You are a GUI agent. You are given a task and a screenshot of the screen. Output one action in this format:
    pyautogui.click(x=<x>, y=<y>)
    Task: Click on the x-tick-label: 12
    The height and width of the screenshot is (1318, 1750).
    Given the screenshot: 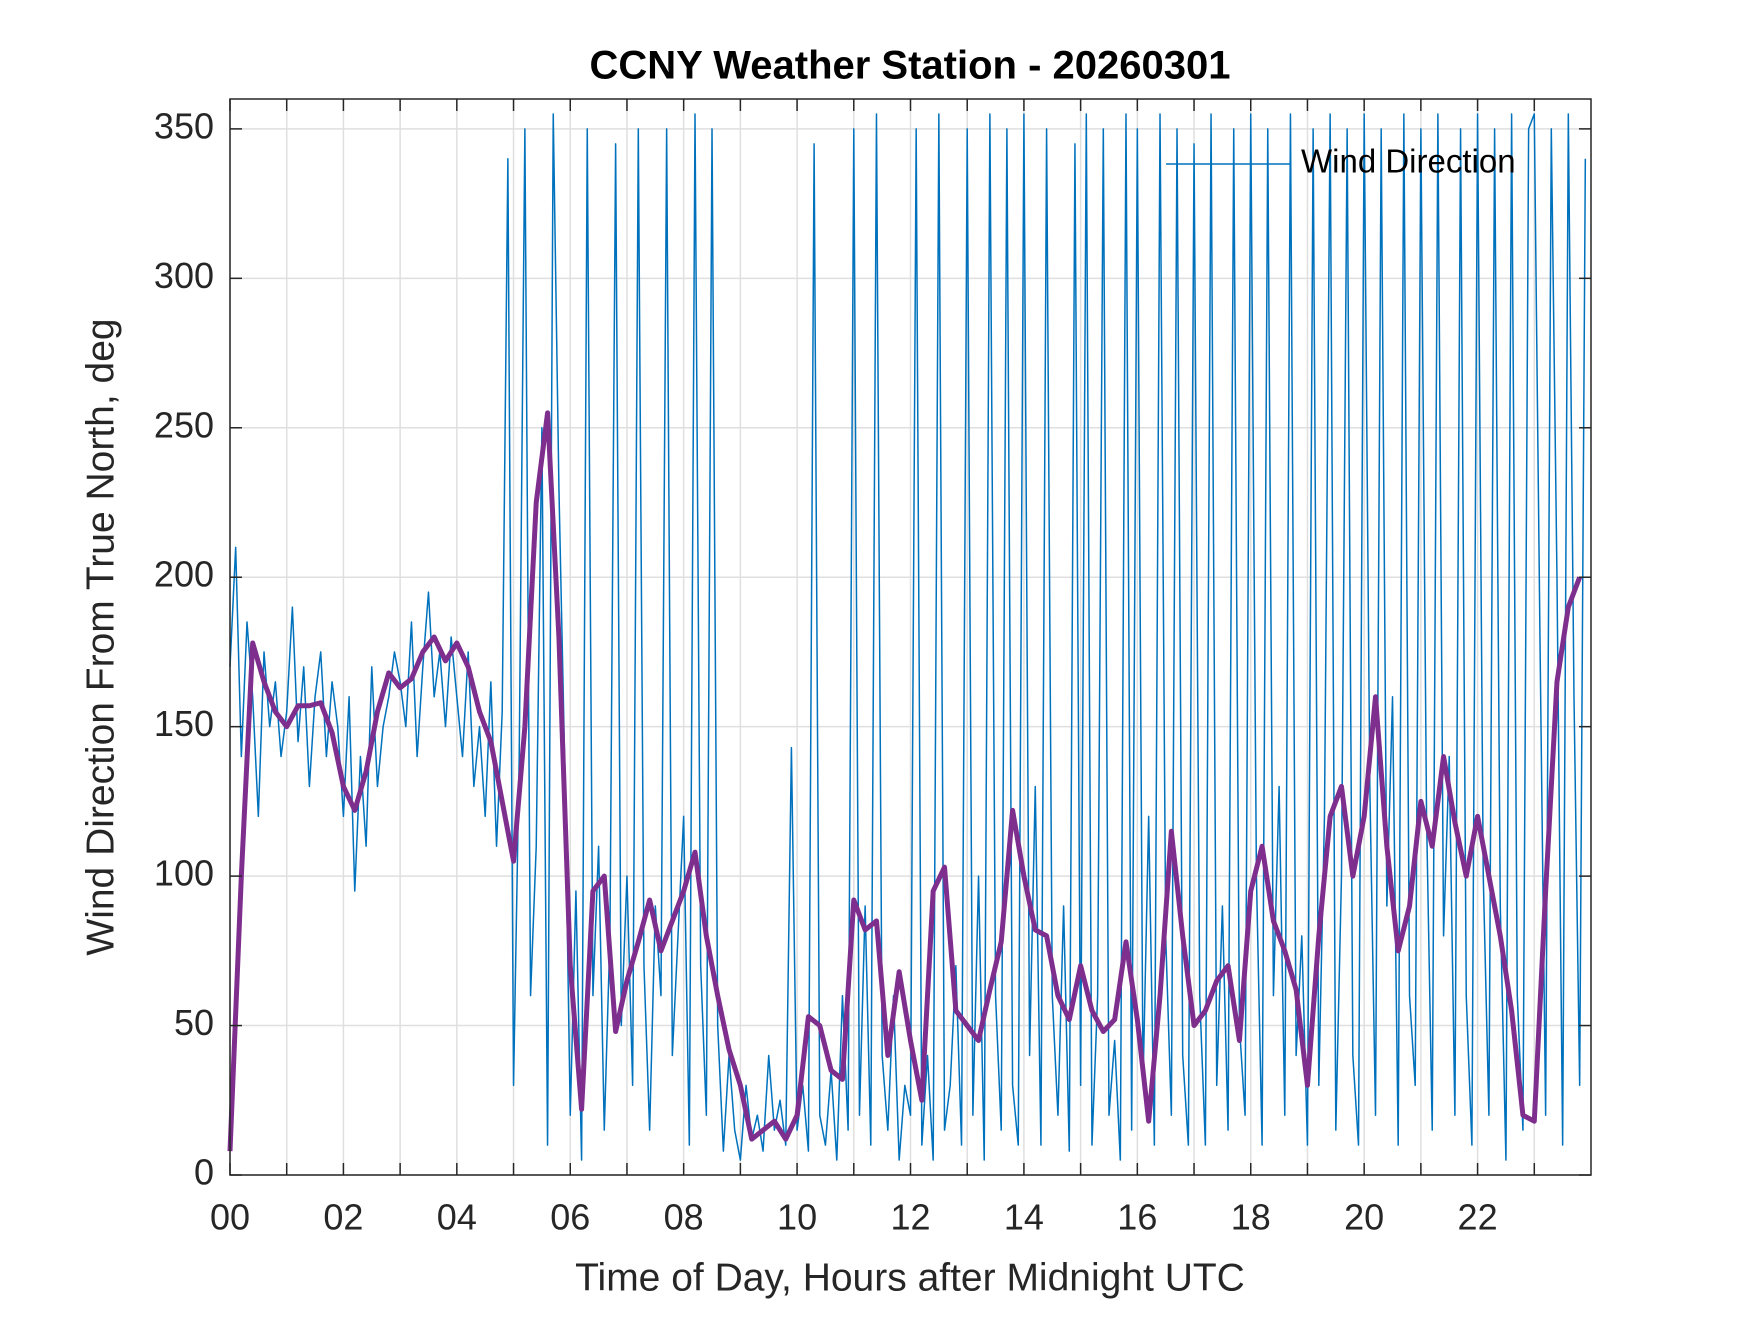 What is the action you would take?
    pyautogui.click(x=910, y=1217)
    